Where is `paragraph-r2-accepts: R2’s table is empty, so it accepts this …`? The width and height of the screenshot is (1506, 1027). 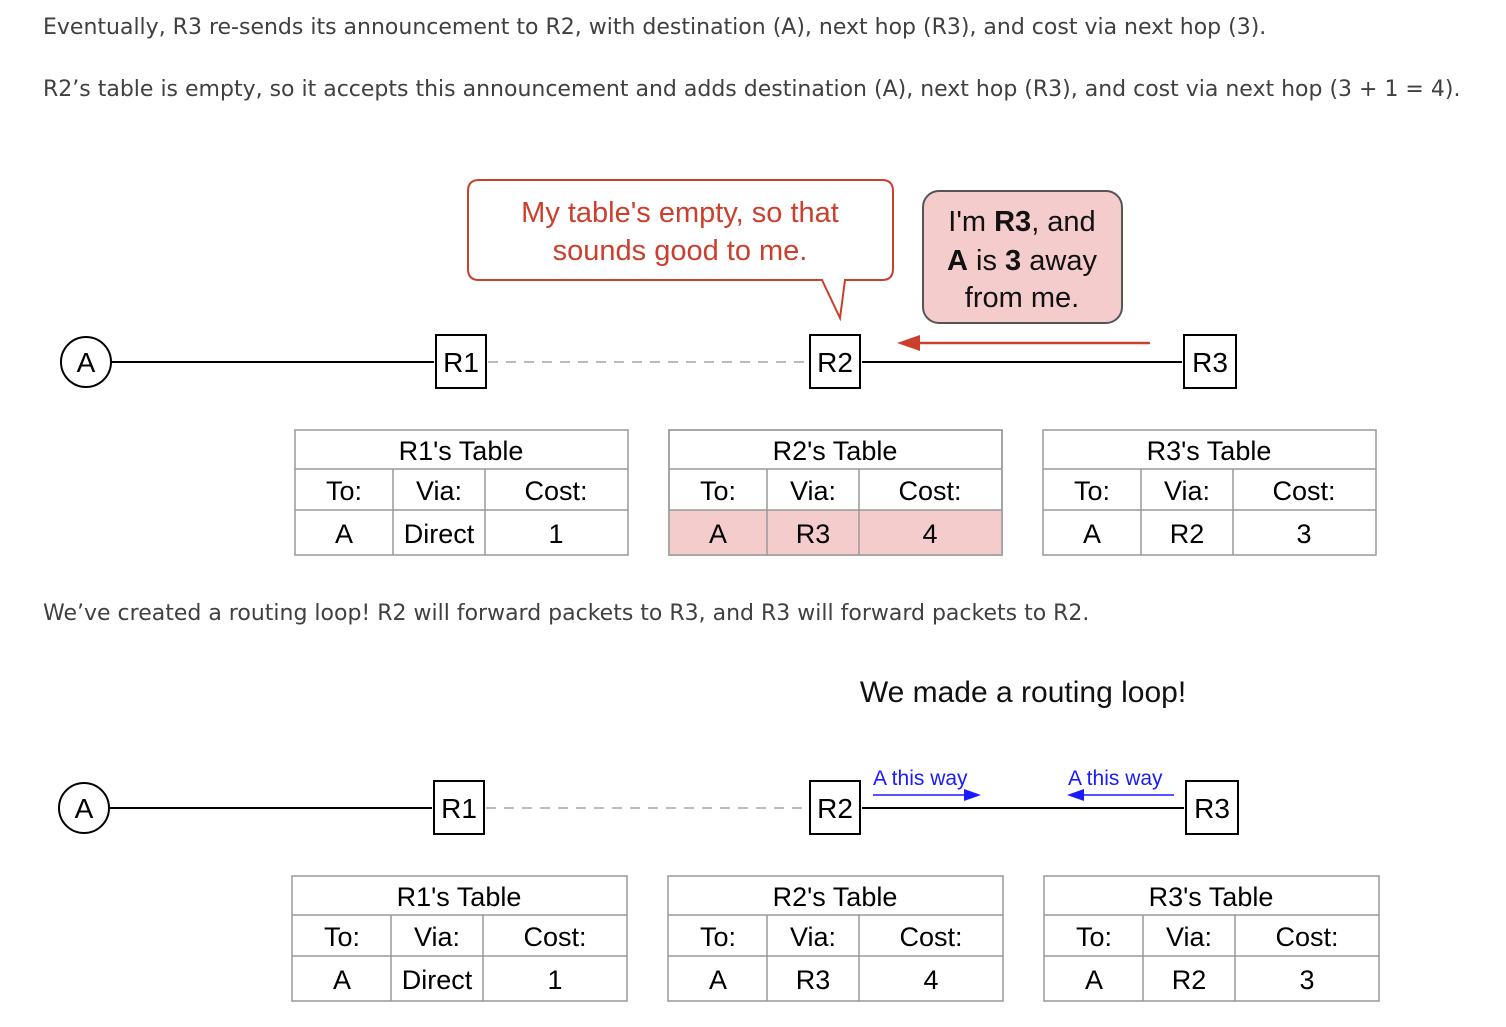
paragraph-r2-accepts: R2’s table is empty, so it accepts this … is located at coordinates (752, 89).